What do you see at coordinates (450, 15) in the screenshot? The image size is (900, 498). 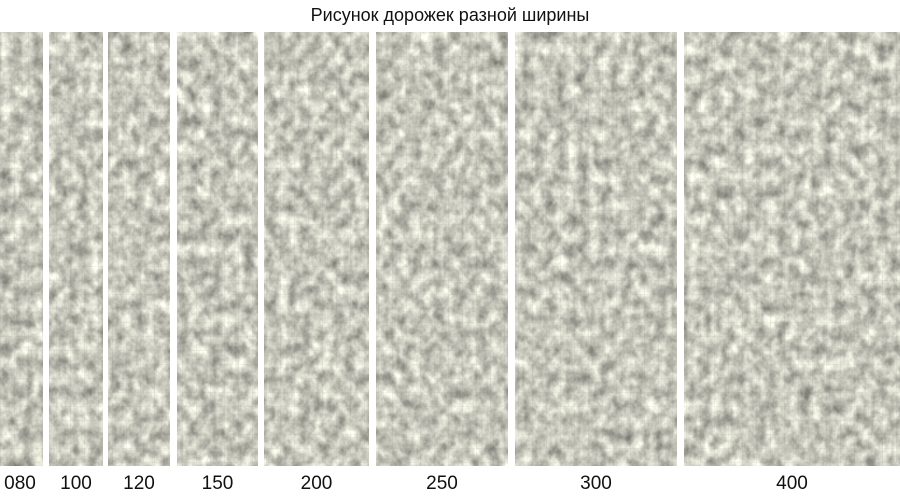 I see `title: Рисунок дорожек разной ширины` at bounding box center [450, 15].